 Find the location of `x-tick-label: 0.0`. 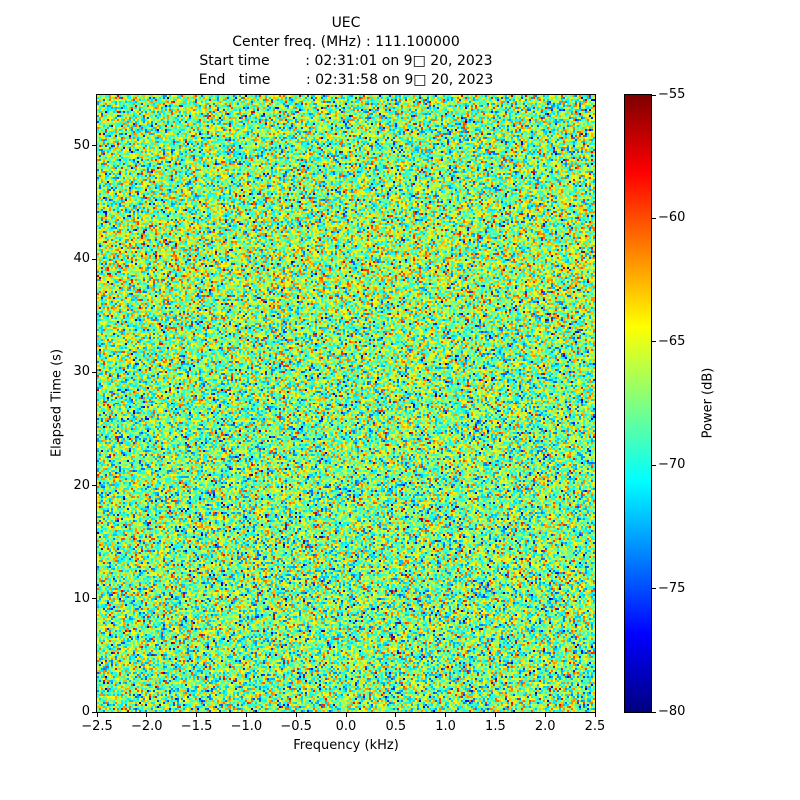

x-tick-label: 0.0 is located at coordinates (346, 726).